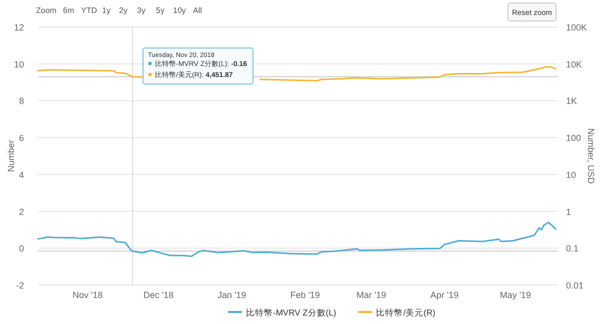 Image resolution: width=600 pixels, height=324 pixels. What do you see at coordinates (574, 138) in the screenshot?
I see `y2-tick-label: 100` at bounding box center [574, 138].